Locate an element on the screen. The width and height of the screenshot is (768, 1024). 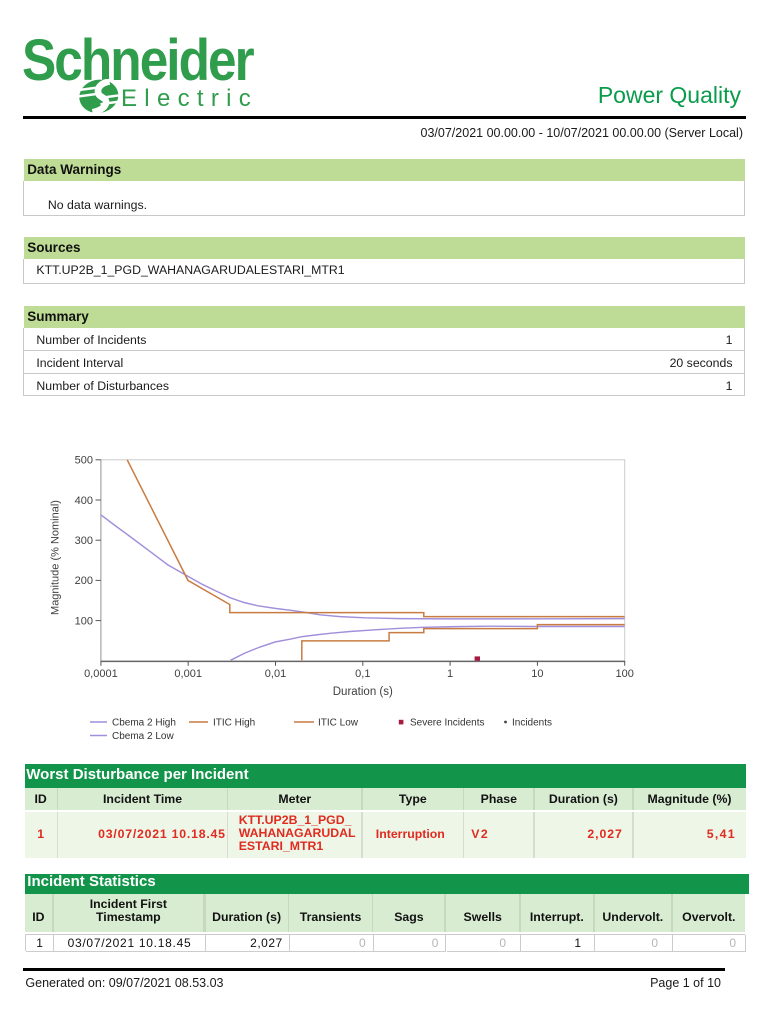
svg-text: ITIC High is located at coordinates (234, 723).